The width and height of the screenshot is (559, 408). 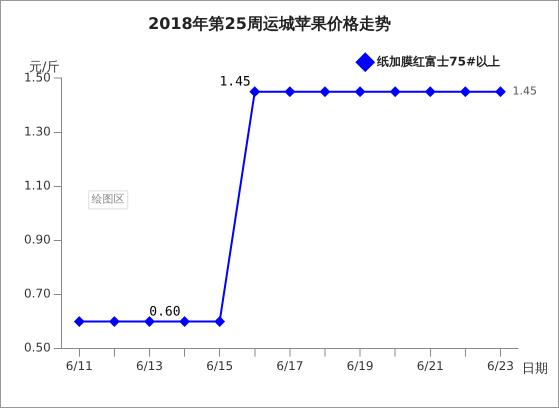 What do you see at coordinates (220, 365) in the screenshot?
I see `x-tick-label: 6/15` at bounding box center [220, 365].